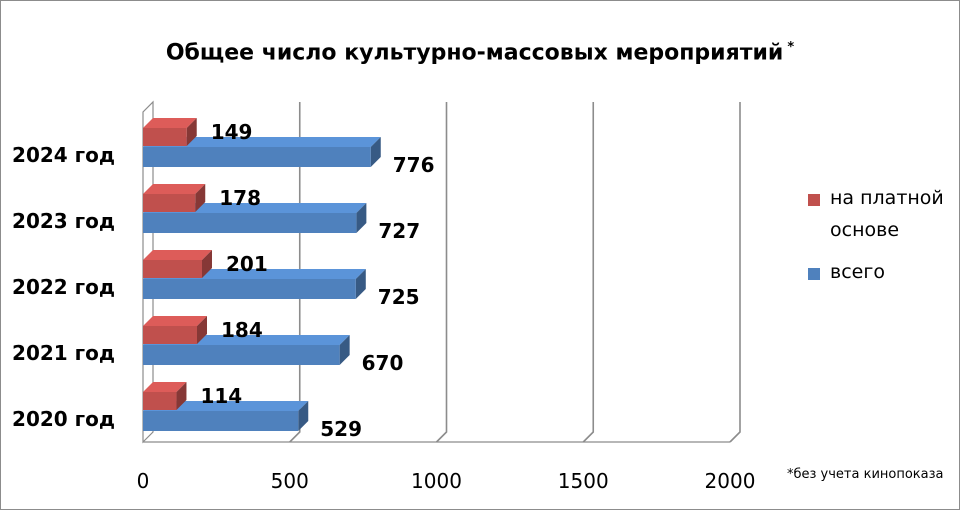 This screenshot has height=510, width=960. I want to click on legend-label-total: всего, so click(857, 272).